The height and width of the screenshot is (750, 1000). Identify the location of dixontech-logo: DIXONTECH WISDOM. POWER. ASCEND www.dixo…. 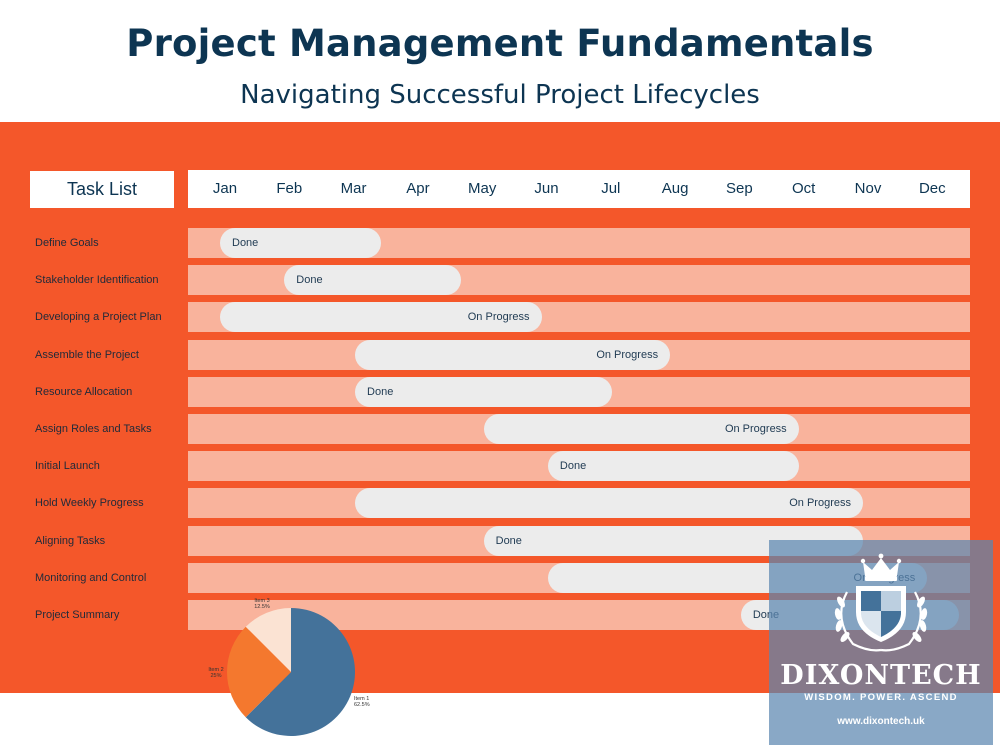
(881, 642).